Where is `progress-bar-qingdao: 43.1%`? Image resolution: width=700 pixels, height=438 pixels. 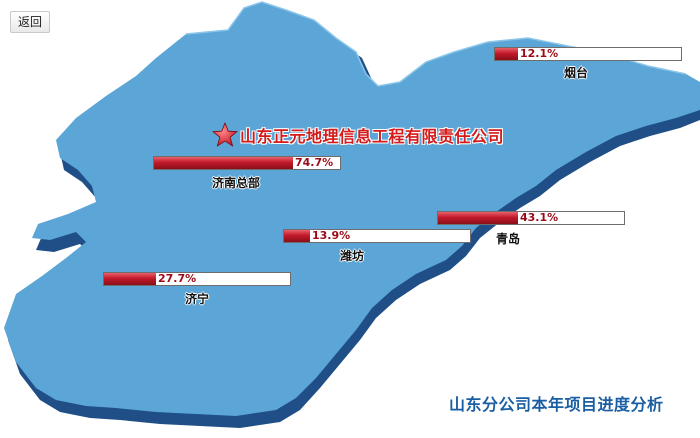
progress-bar-qingdao: 43.1% is located at coordinates (531, 218).